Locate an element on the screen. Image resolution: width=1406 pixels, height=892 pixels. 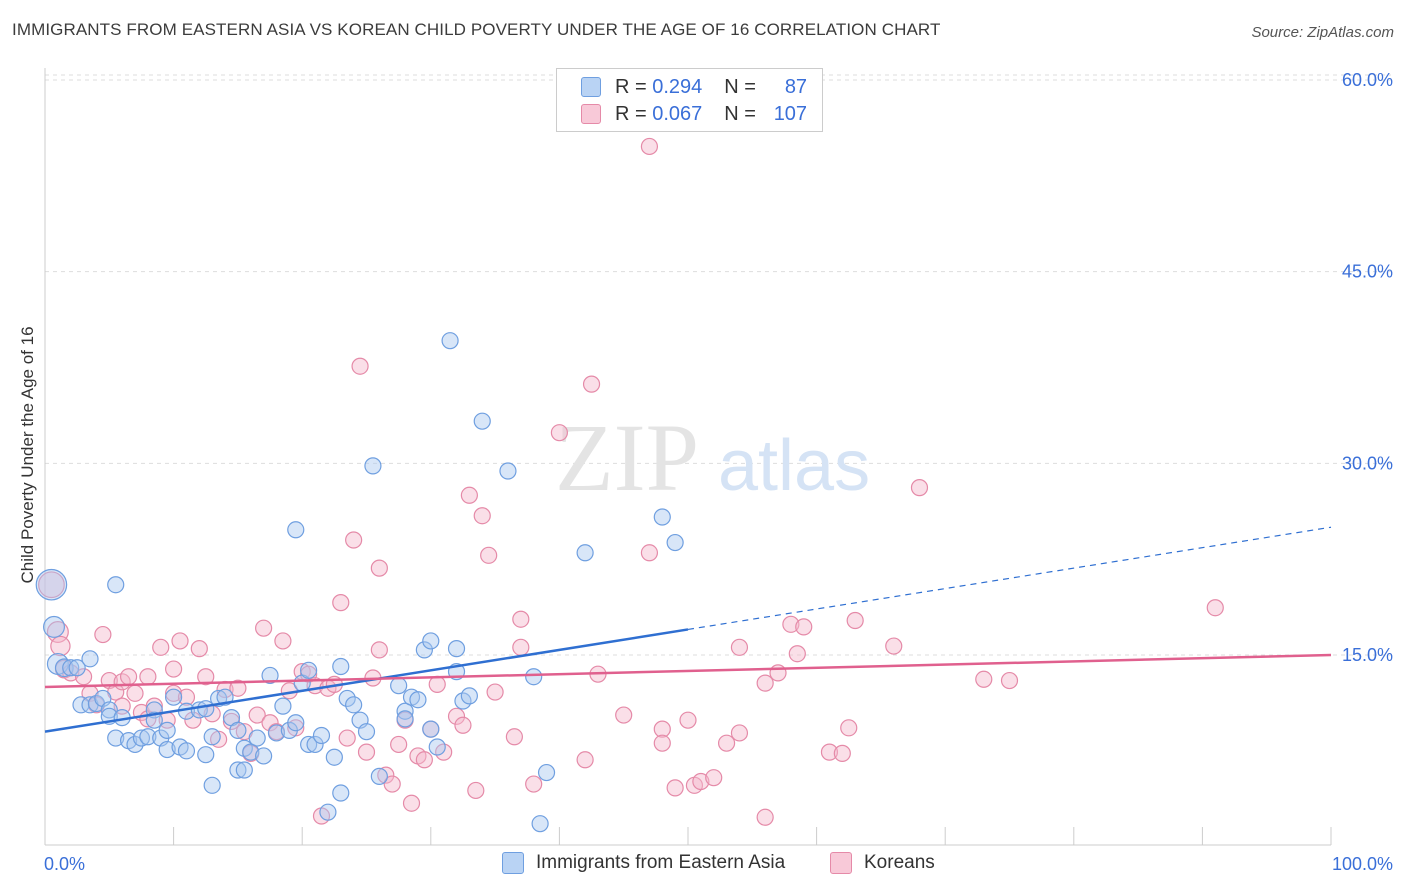
correlation-legend: R = 0.294 N = 87 R = 0.067 N = 107 is located at coordinates (689, 100).